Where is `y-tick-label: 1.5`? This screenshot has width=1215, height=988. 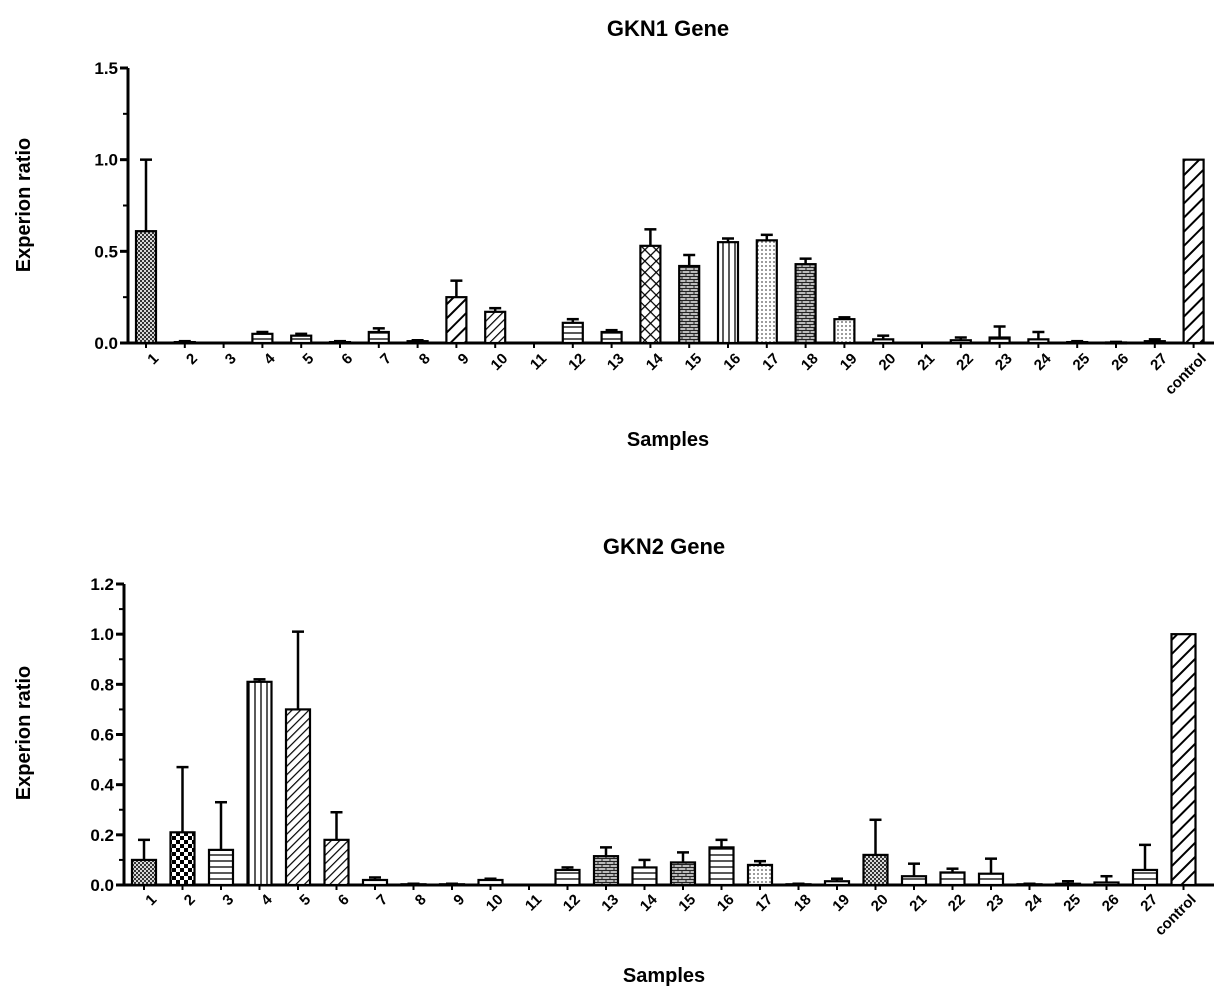 y-tick-label: 1.5 is located at coordinates (106, 68).